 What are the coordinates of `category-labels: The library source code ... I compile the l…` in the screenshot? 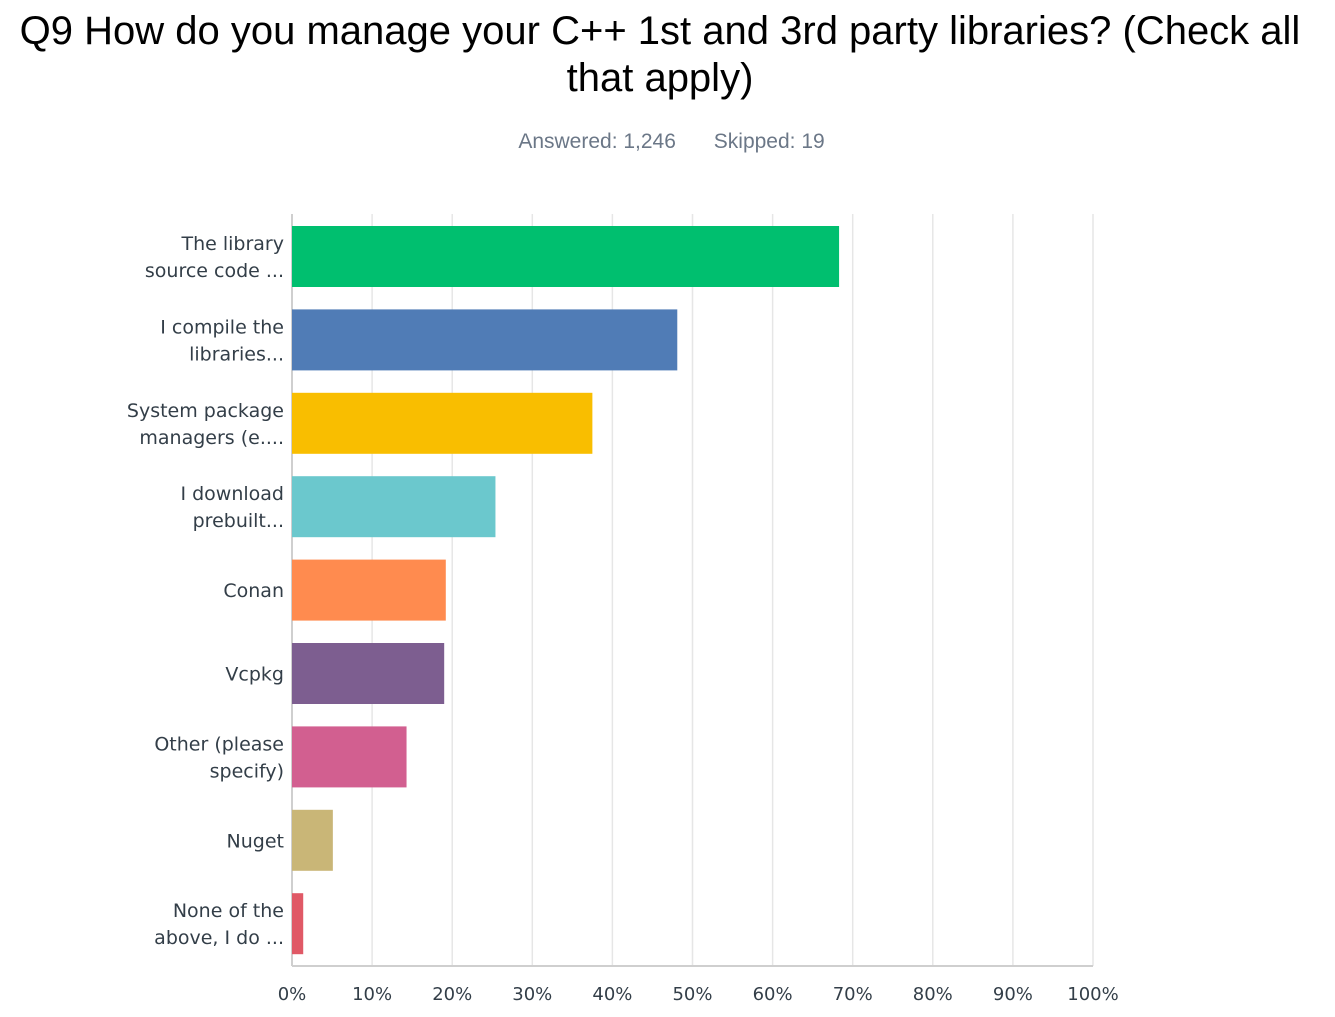 It's located at (205, 591).